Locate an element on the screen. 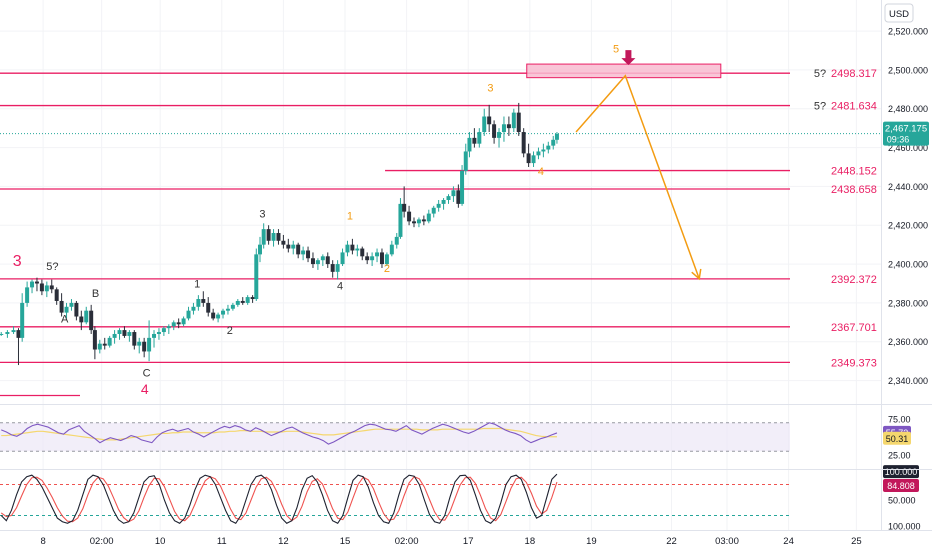 The height and width of the screenshot is (550, 932). level-label: 2498.317 is located at coordinates (854, 74).